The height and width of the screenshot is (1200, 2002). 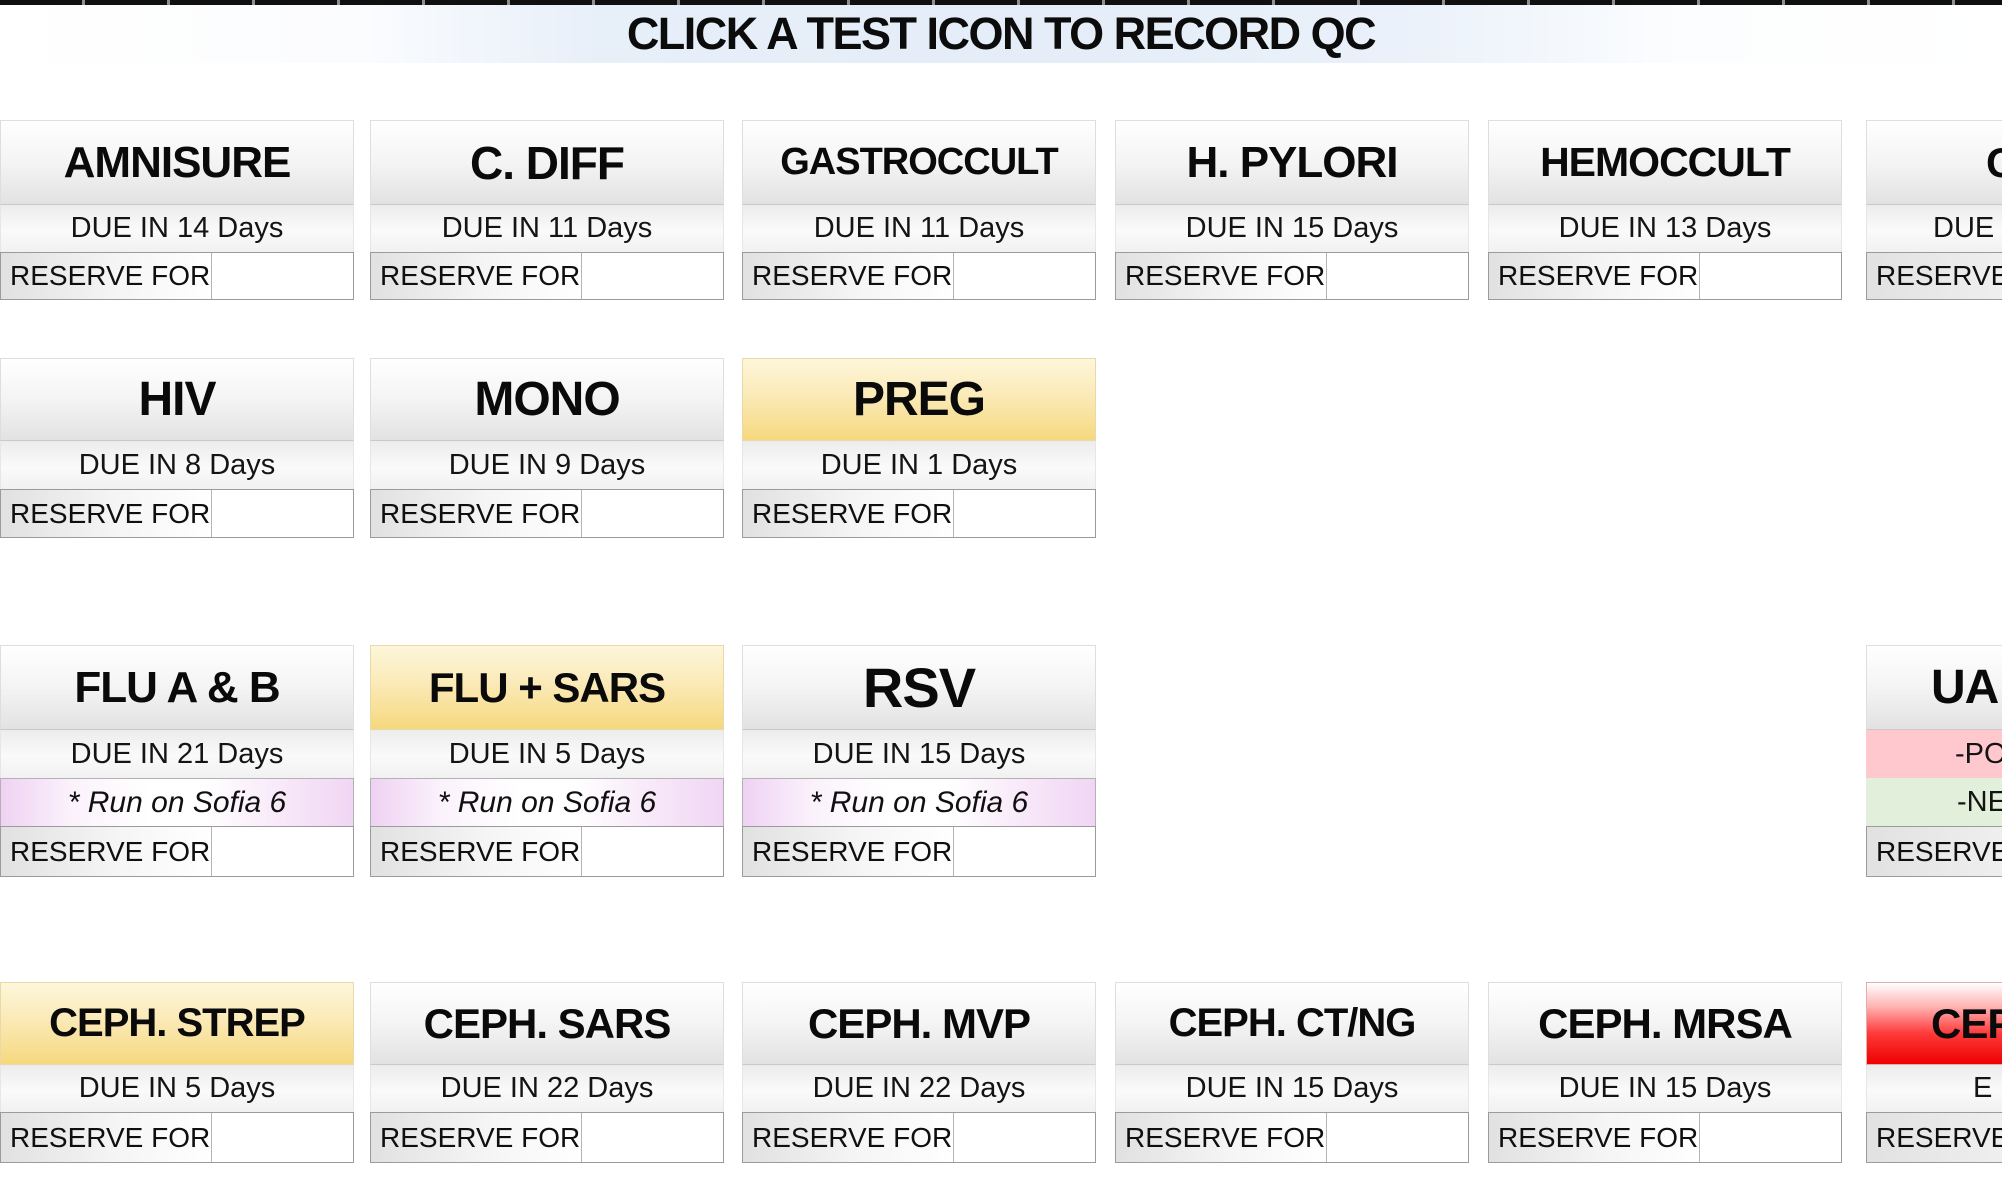 What do you see at coordinates (919, 1023) in the screenshot?
I see `test-title: CEPH. MVP` at bounding box center [919, 1023].